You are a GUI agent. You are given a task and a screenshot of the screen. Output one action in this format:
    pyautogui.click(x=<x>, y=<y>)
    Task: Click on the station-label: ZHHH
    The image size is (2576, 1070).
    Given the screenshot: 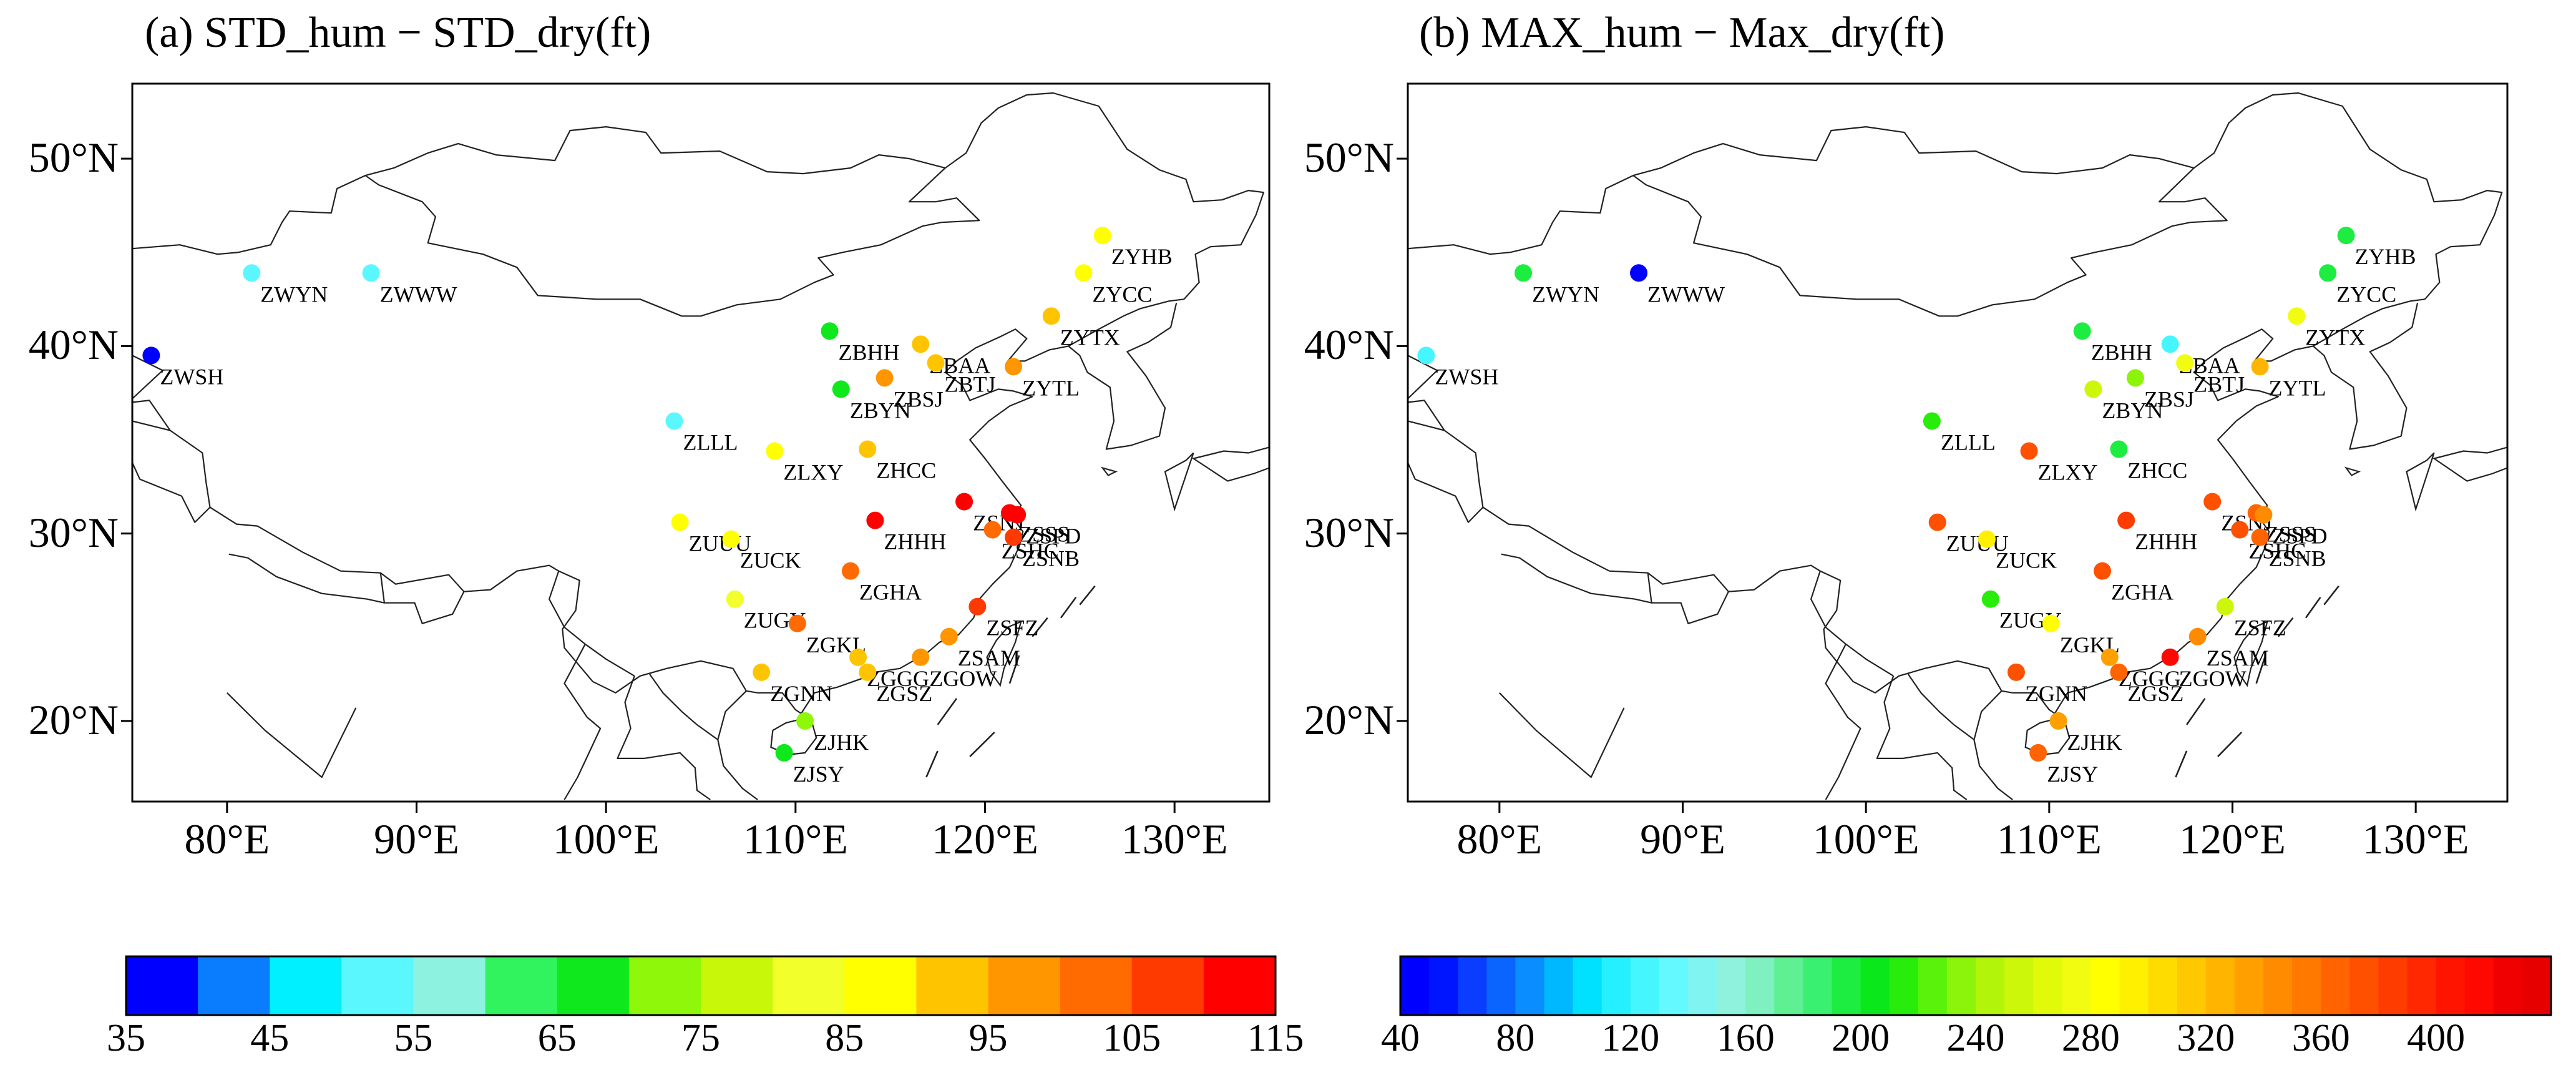 What is the action you would take?
    pyautogui.click(x=2166, y=541)
    